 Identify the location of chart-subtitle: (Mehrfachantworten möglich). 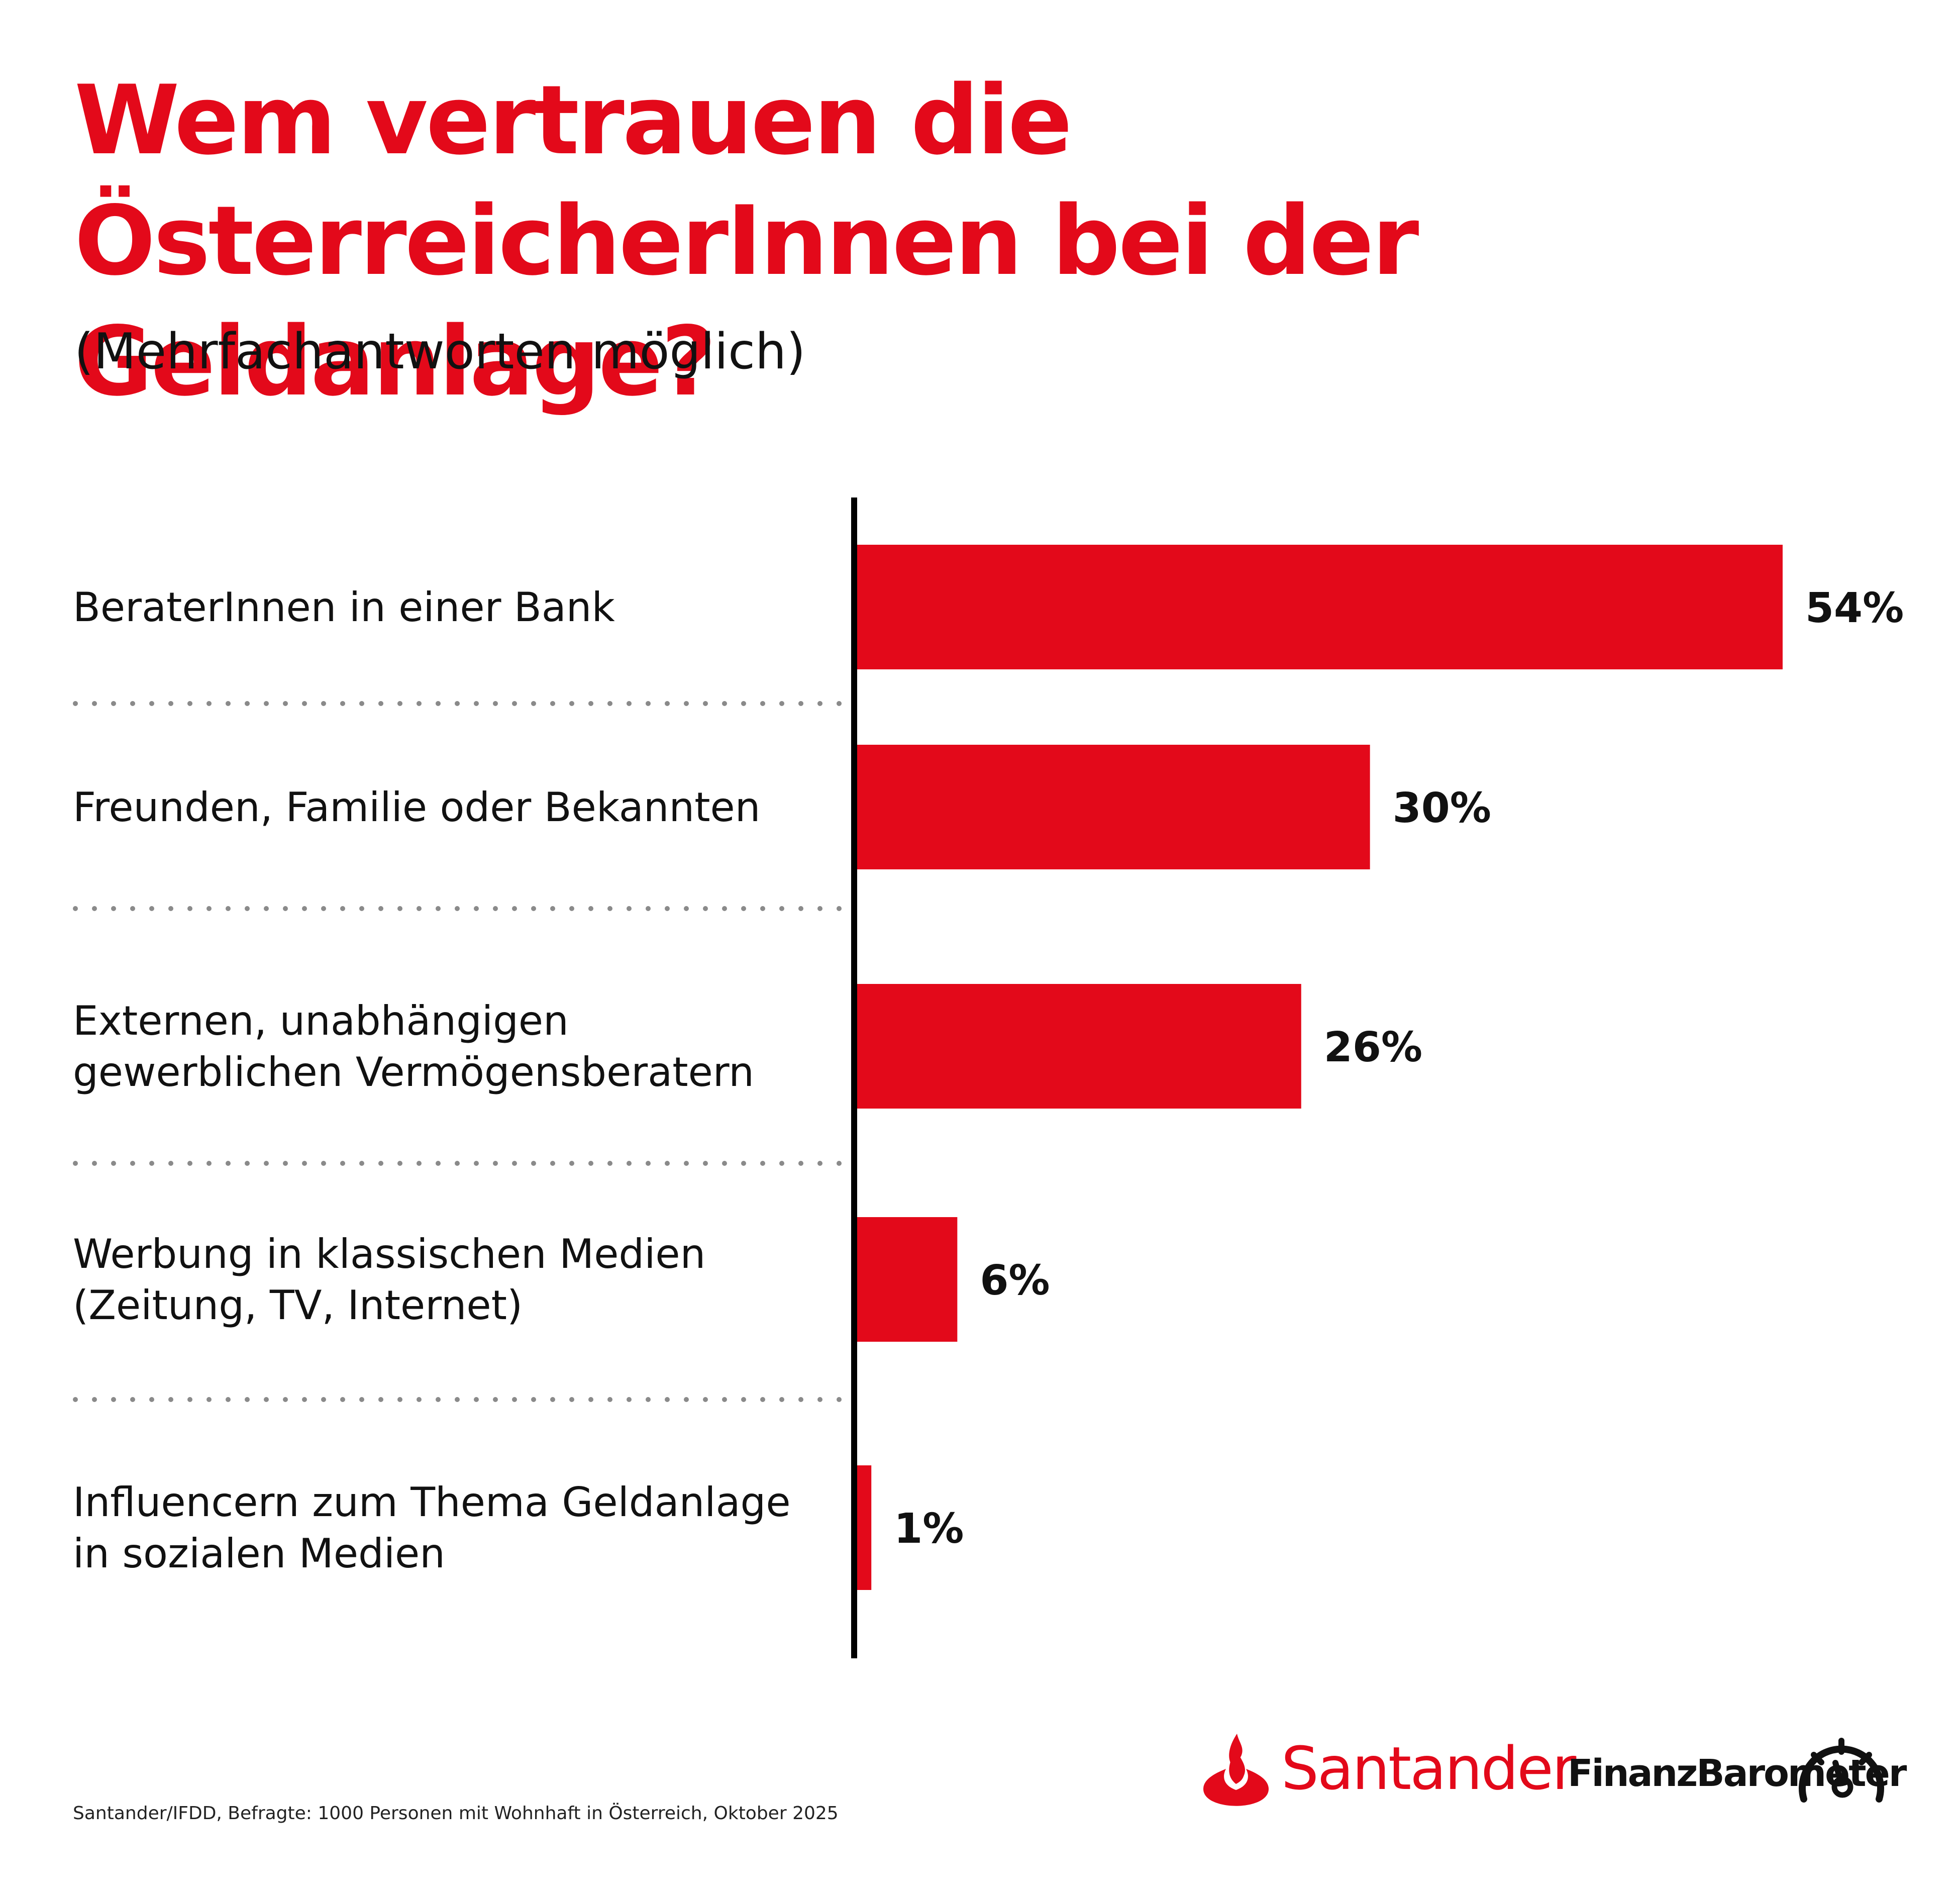
(440, 351).